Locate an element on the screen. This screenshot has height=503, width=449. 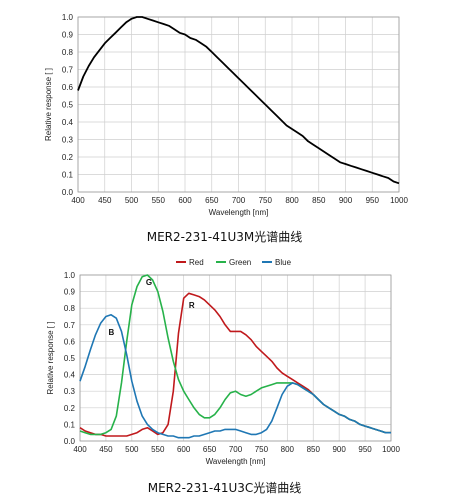
color-chart-caption: MER2-231-41U3C光谱曲线 is located at coordinates (224, 488).